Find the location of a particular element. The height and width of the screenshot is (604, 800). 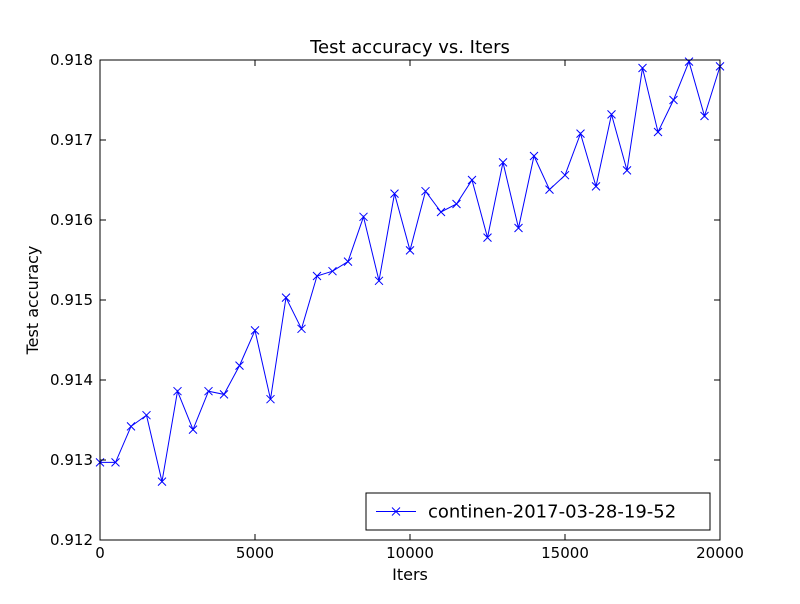

chart-title: Test accuracy vs. Iters is located at coordinates (409, 47).